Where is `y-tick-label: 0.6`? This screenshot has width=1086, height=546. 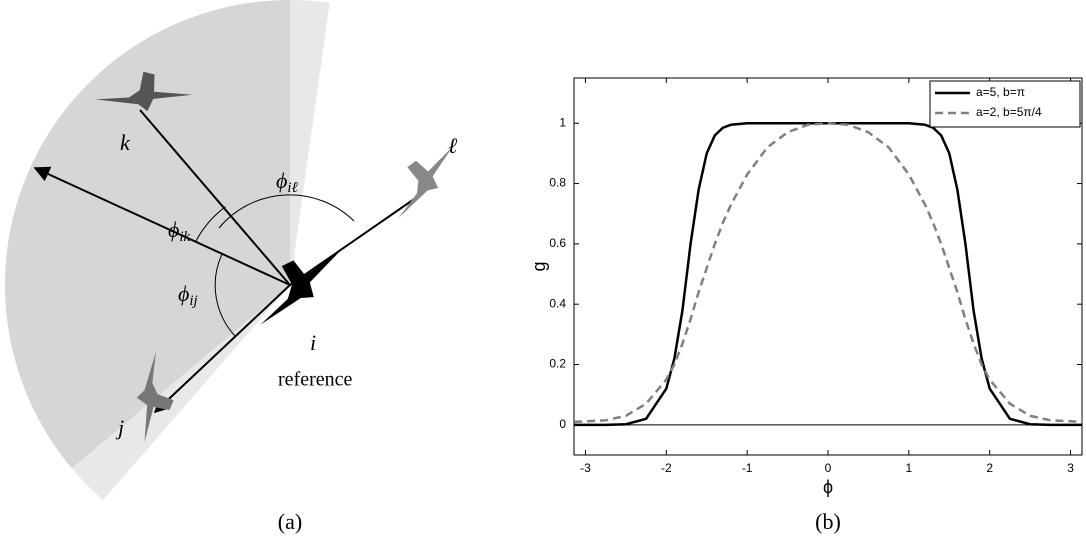
y-tick-label: 0.6 is located at coordinates (557, 243).